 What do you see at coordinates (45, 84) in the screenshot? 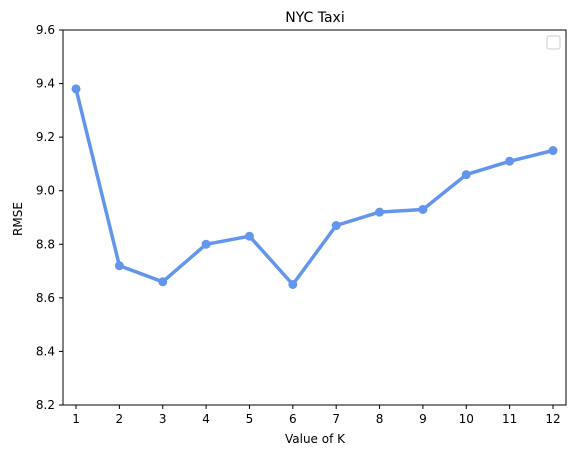
I see `y-tick-label: 9.4` at bounding box center [45, 84].